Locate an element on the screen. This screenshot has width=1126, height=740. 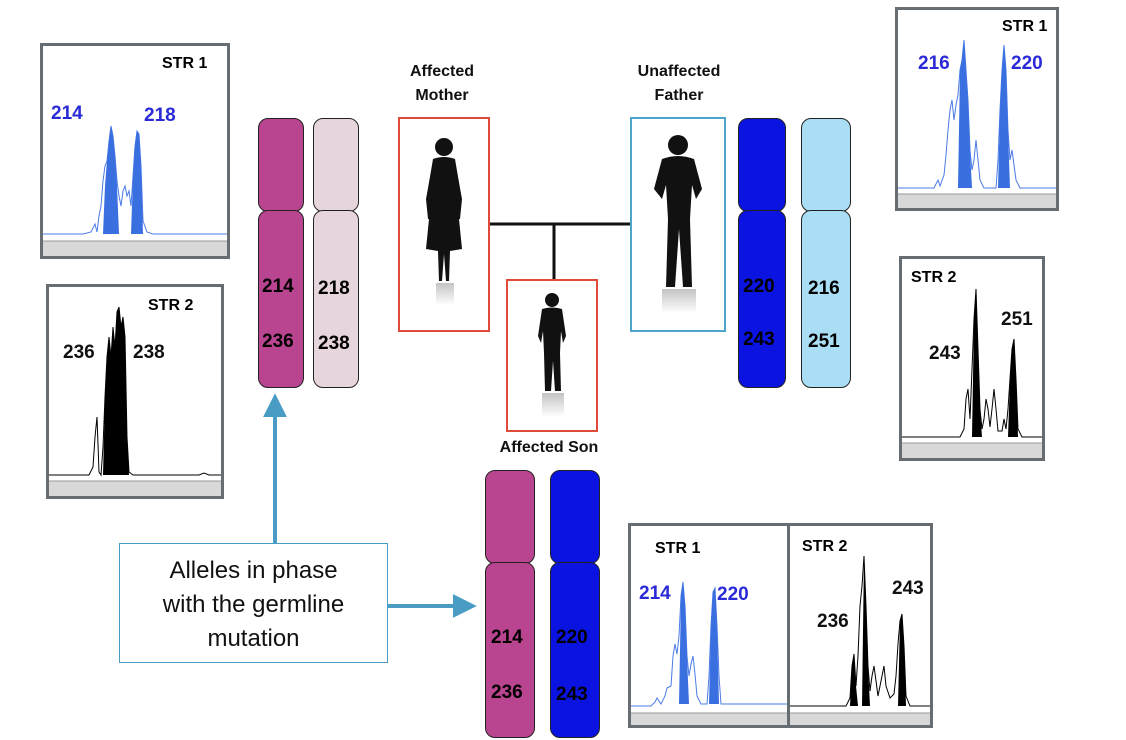
son-str1-electropherogram: STR 1 214 220 is located at coordinates (709, 625).